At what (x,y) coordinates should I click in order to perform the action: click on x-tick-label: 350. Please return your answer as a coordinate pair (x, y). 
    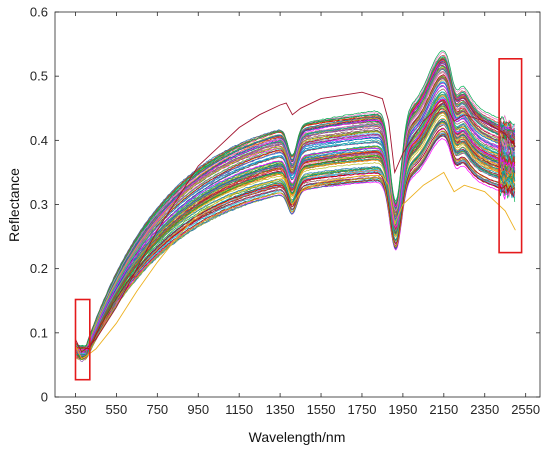
    Looking at the image, I should click on (76, 409).